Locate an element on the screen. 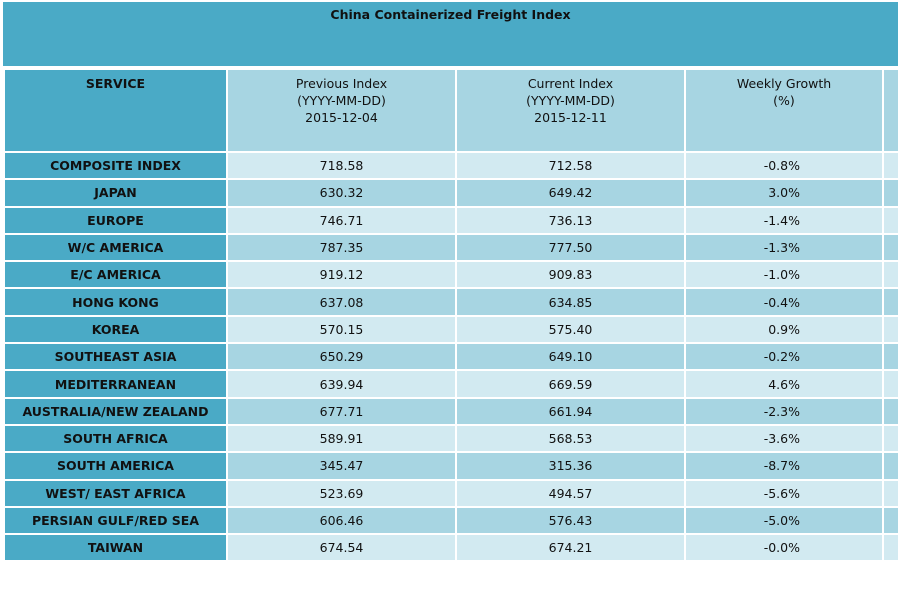  header-weekly-growth: Weekly Growth (%) is located at coordinates (784, 110).